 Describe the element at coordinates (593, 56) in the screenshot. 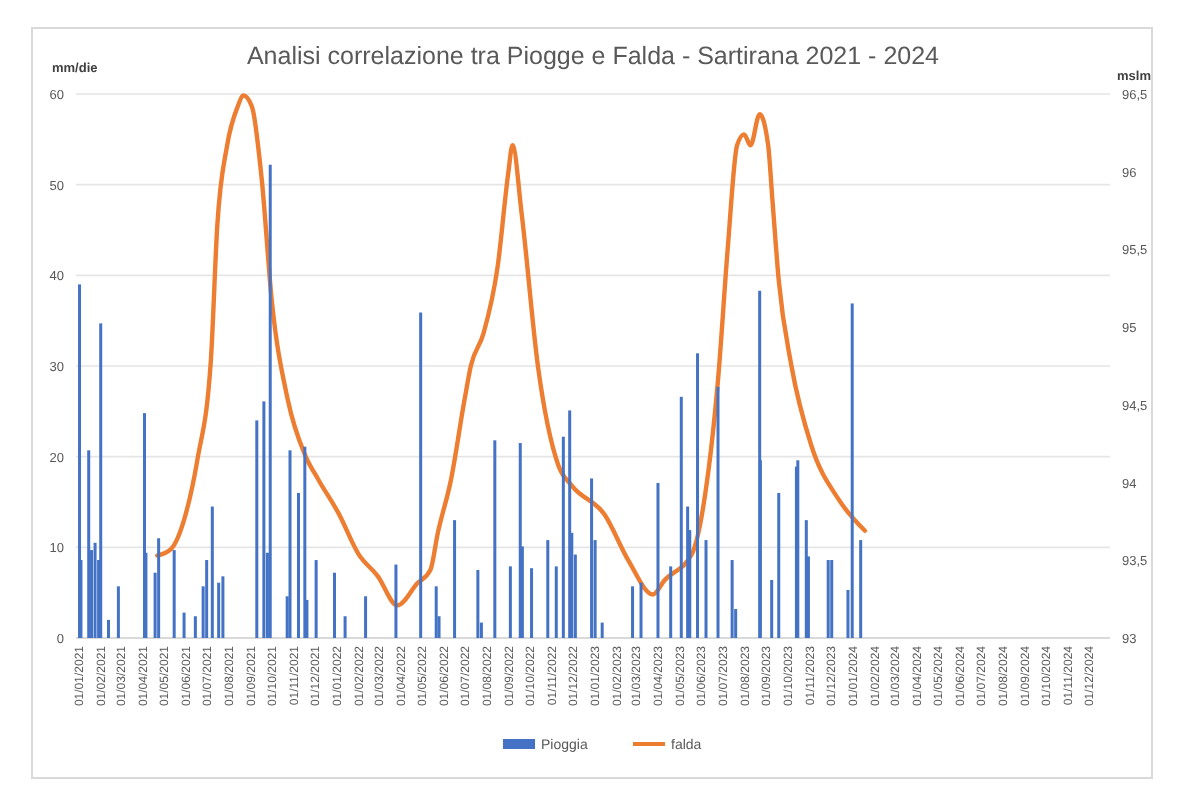

I see `chart-title: Analisi correlazione tra Piogge e Falda - Sartirana 2021 - 2024` at that location.